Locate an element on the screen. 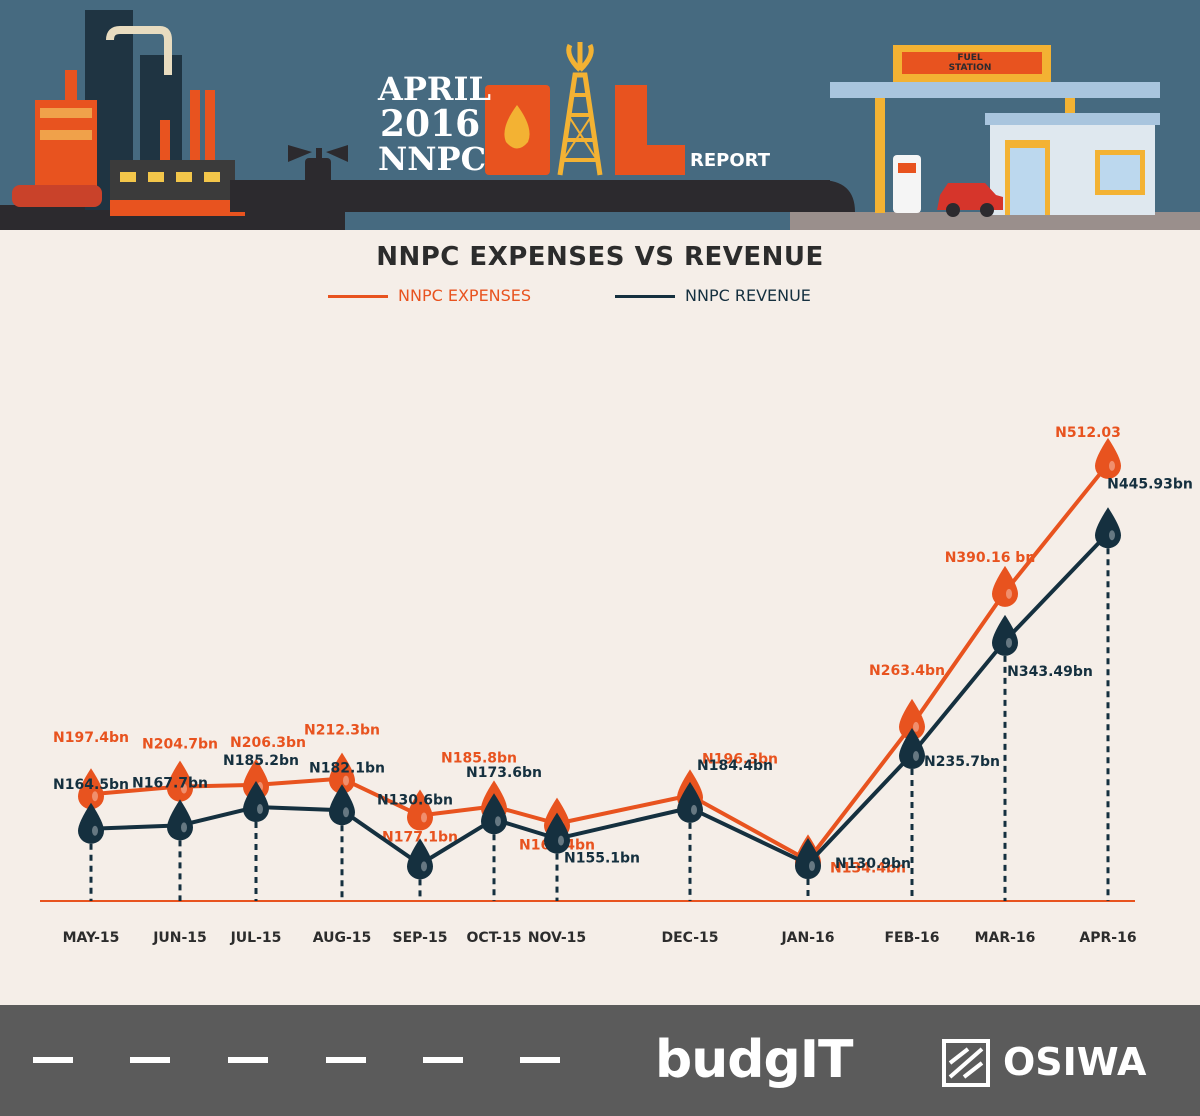 This screenshot has height=1116, width=1200. legend-expenses-swatch is located at coordinates (358, 296).